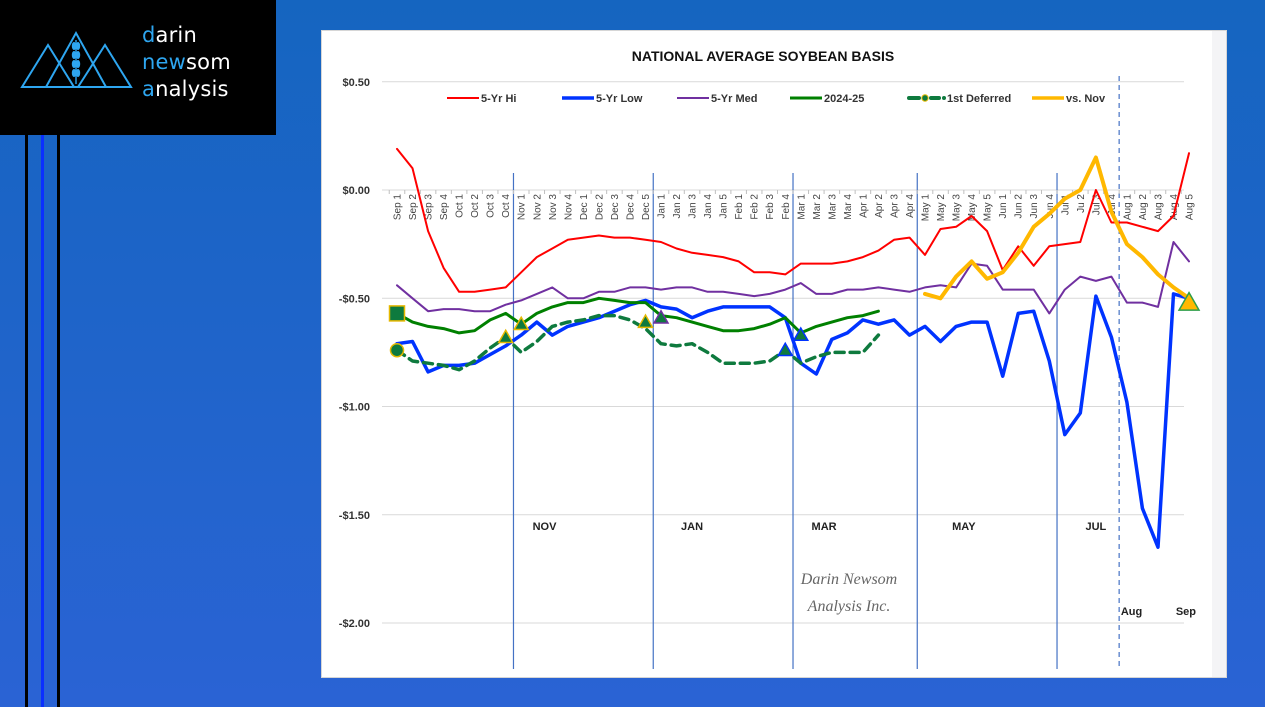 The image size is (1265, 707). Describe the element at coordinates (169, 35) in the screenshot. I see `logo-line-1: darin` at that location.